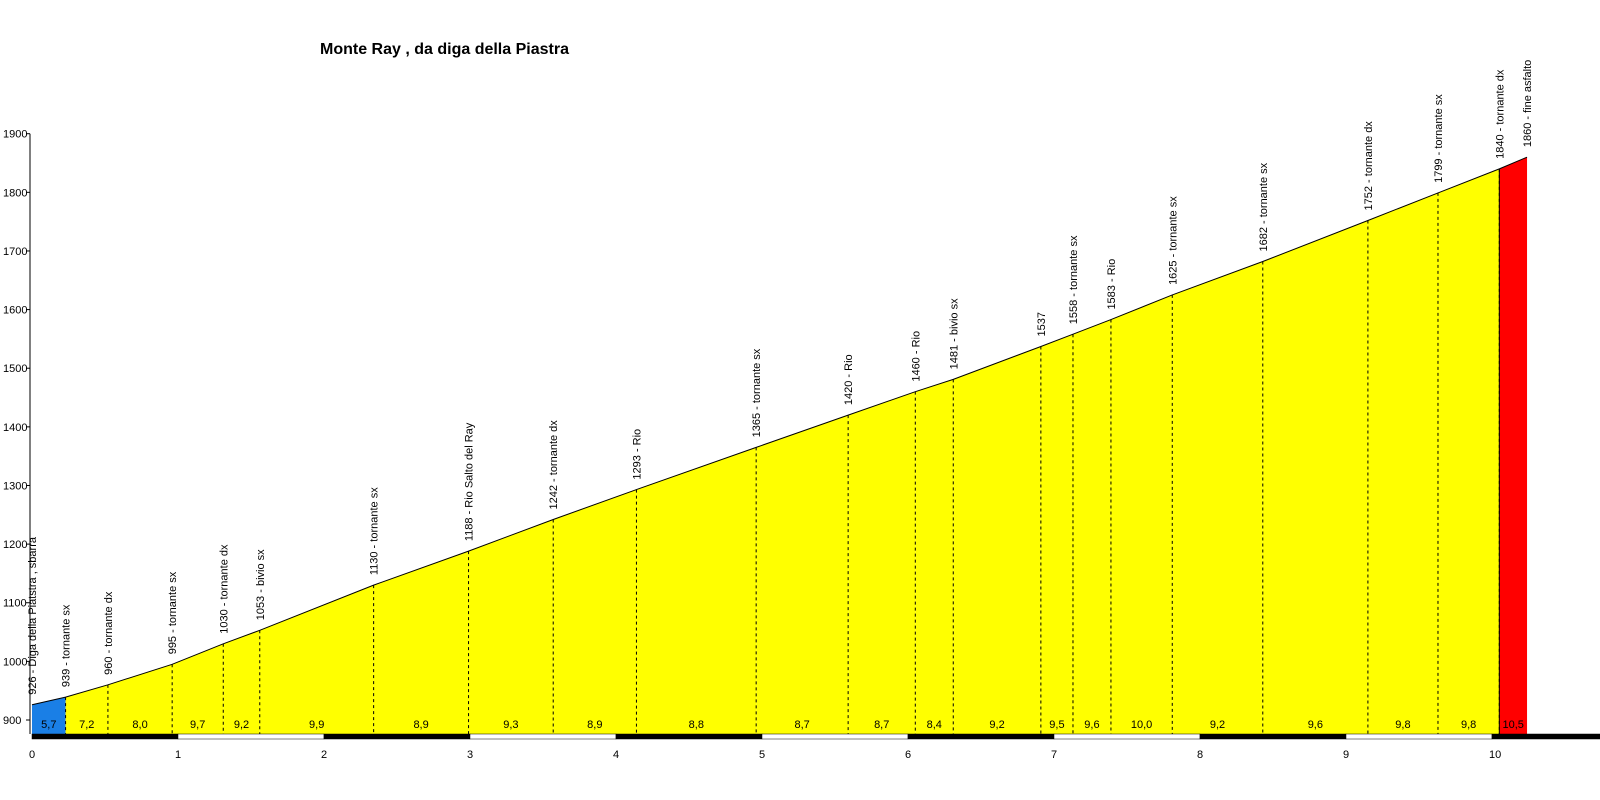  Describe the element at coordinates (15, 135) in the screenshot. I see `y-tick-label: 1900` at that location.